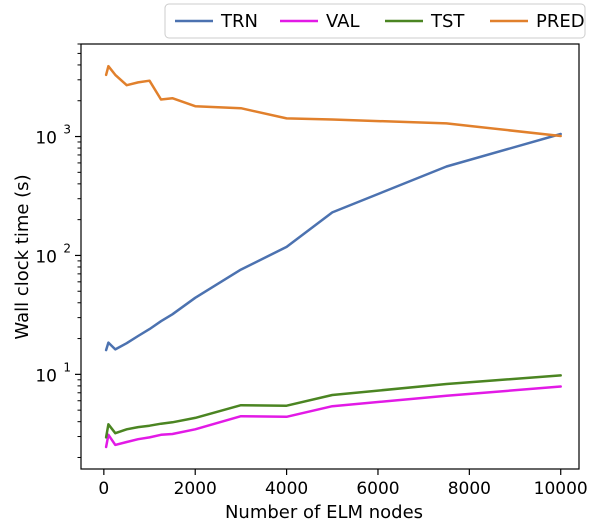 The height and width of the screenshot is (529, 608). What do you see at coordinates (239, 21) in the screenshot?
I see `legend-label-trn: TRN` at bounding box center [239, 21].